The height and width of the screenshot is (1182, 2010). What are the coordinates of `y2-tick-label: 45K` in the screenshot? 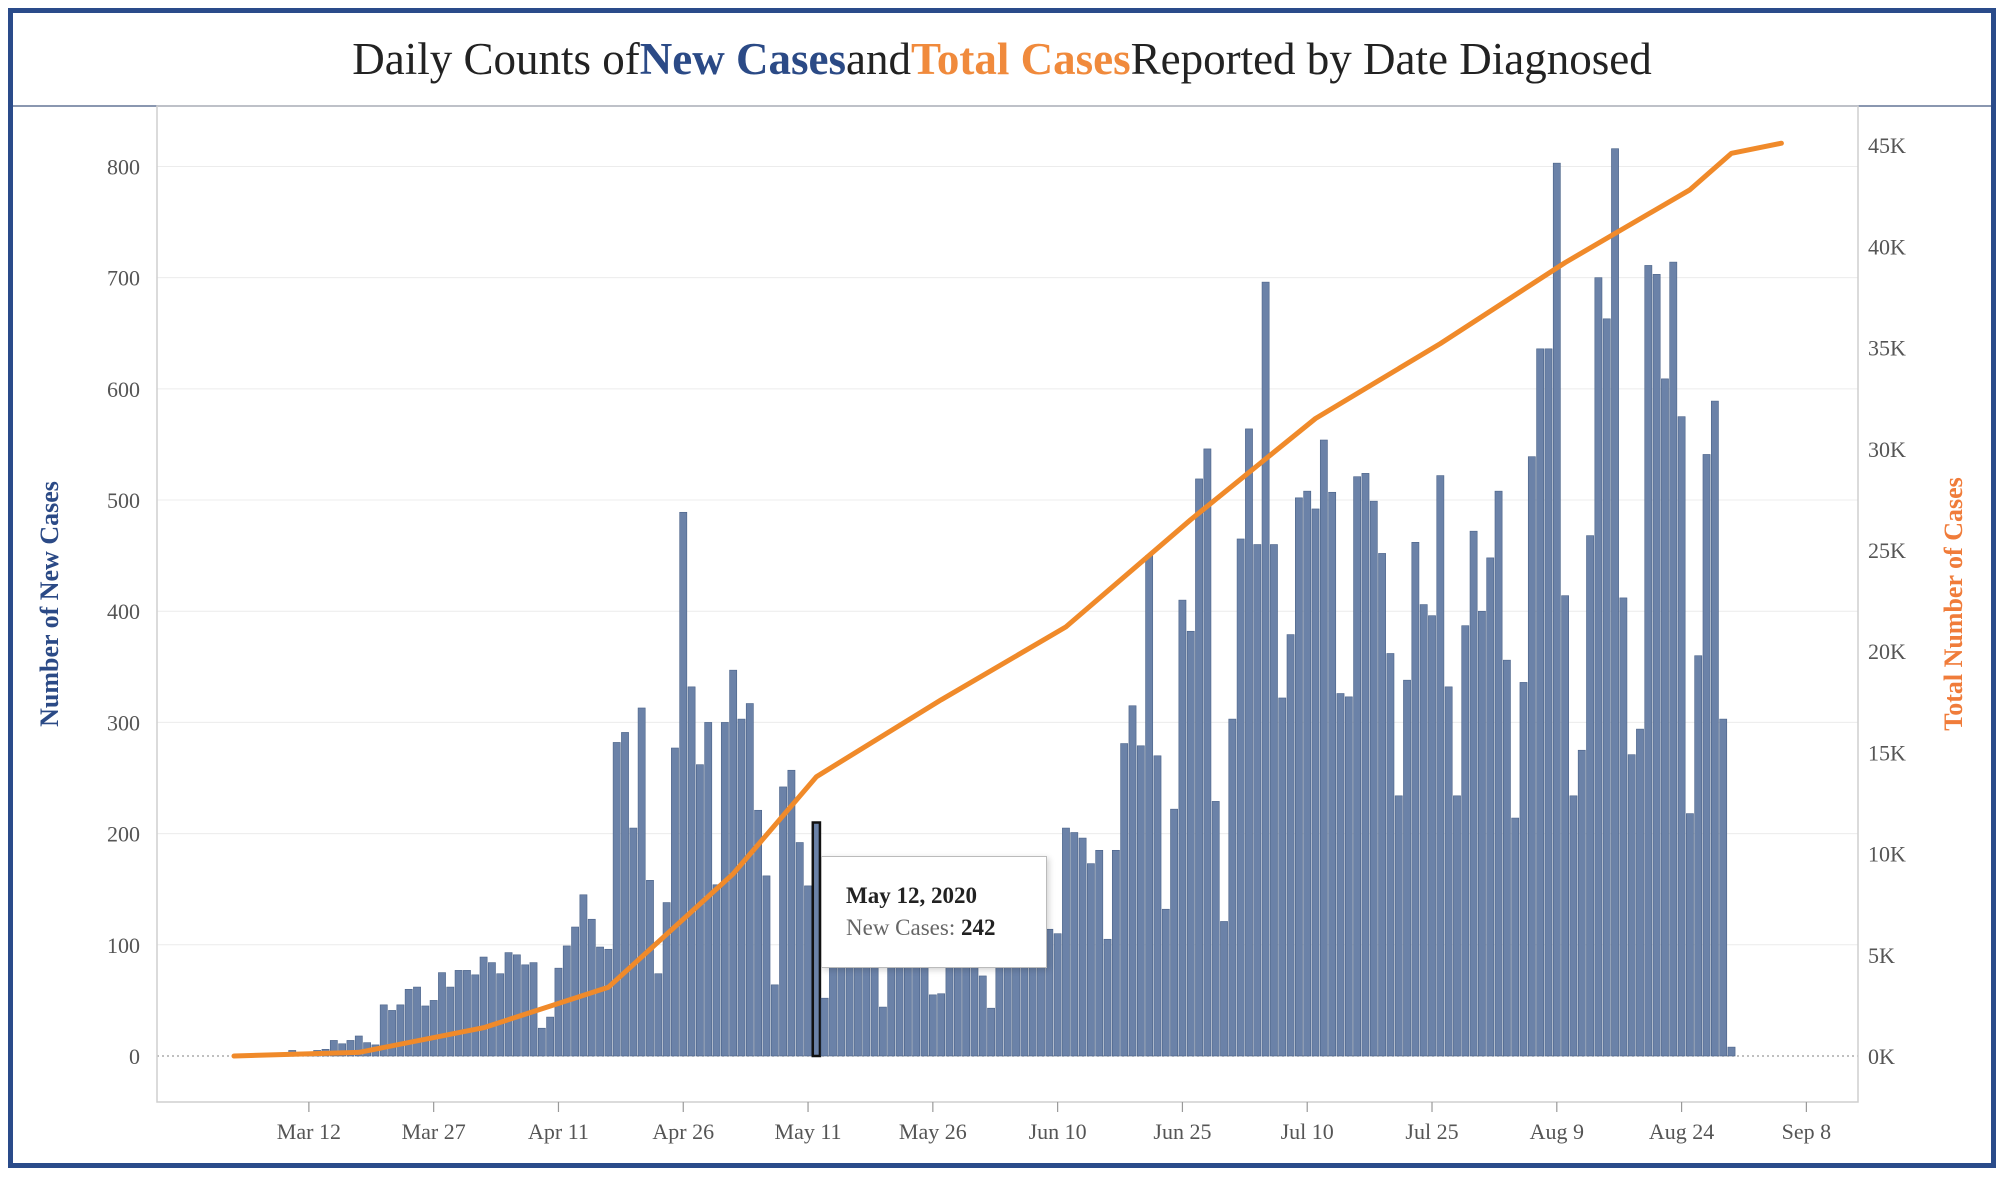 It's located at (1887, 145).